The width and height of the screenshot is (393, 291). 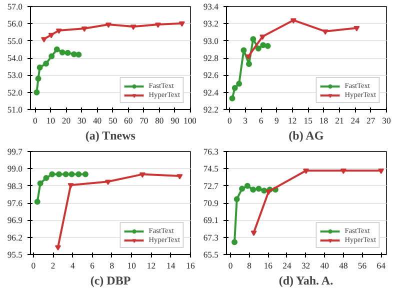 I want to click on y-tick-label: 99.0, so click(x=15, y=169).